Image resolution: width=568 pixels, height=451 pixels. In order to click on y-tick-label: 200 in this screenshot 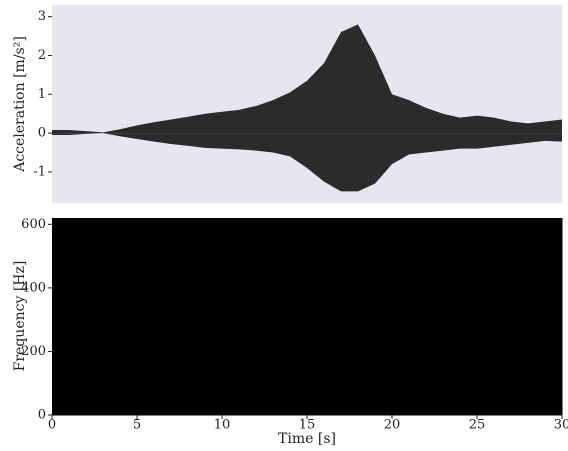, I will do `click(33, 351)`.